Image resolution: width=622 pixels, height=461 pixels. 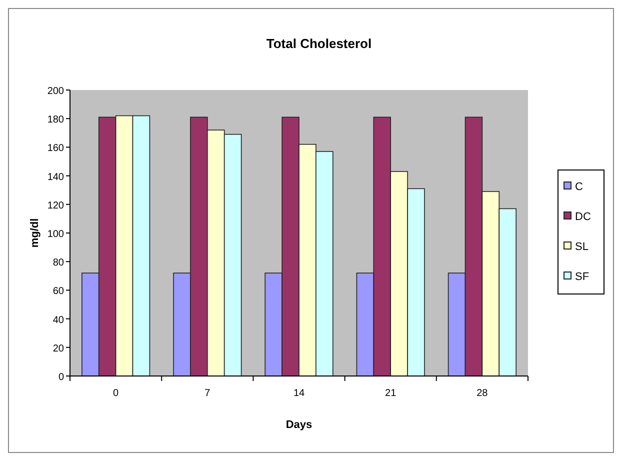 What do you see at coordinates (207, 393) in the screenshot?
I see `x-tick-label: 7` at bounding box center [207, 393].